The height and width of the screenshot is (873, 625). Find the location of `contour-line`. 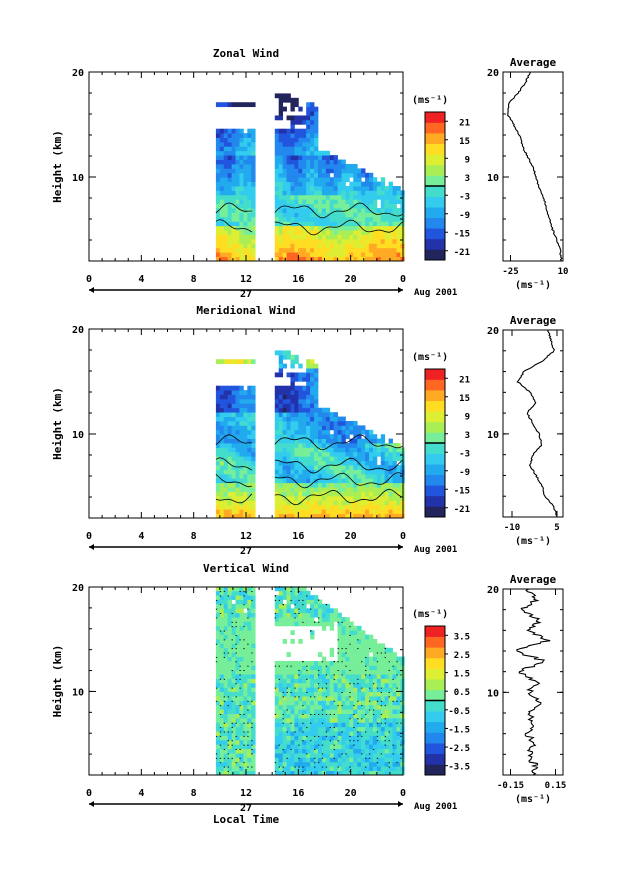

contour-line is located at coordinates (309, 210).